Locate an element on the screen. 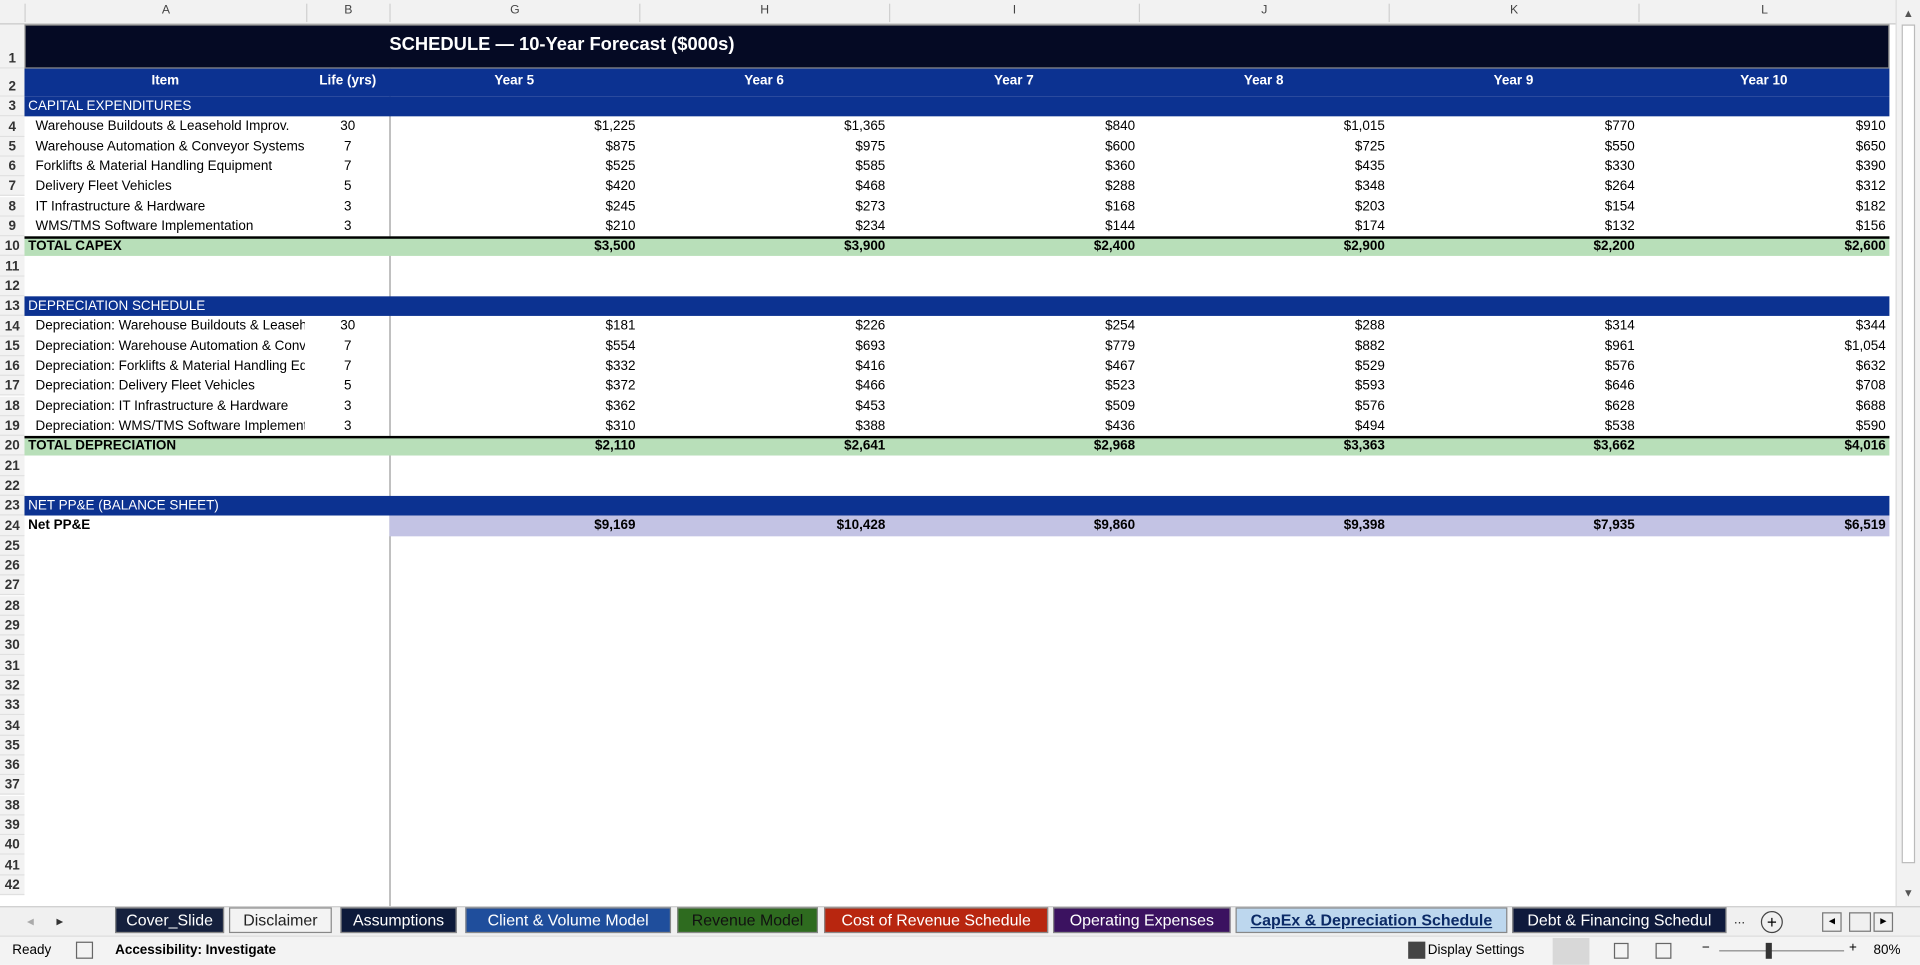  sheet-tab: Disclaimer is located at coordinates (280, 920).